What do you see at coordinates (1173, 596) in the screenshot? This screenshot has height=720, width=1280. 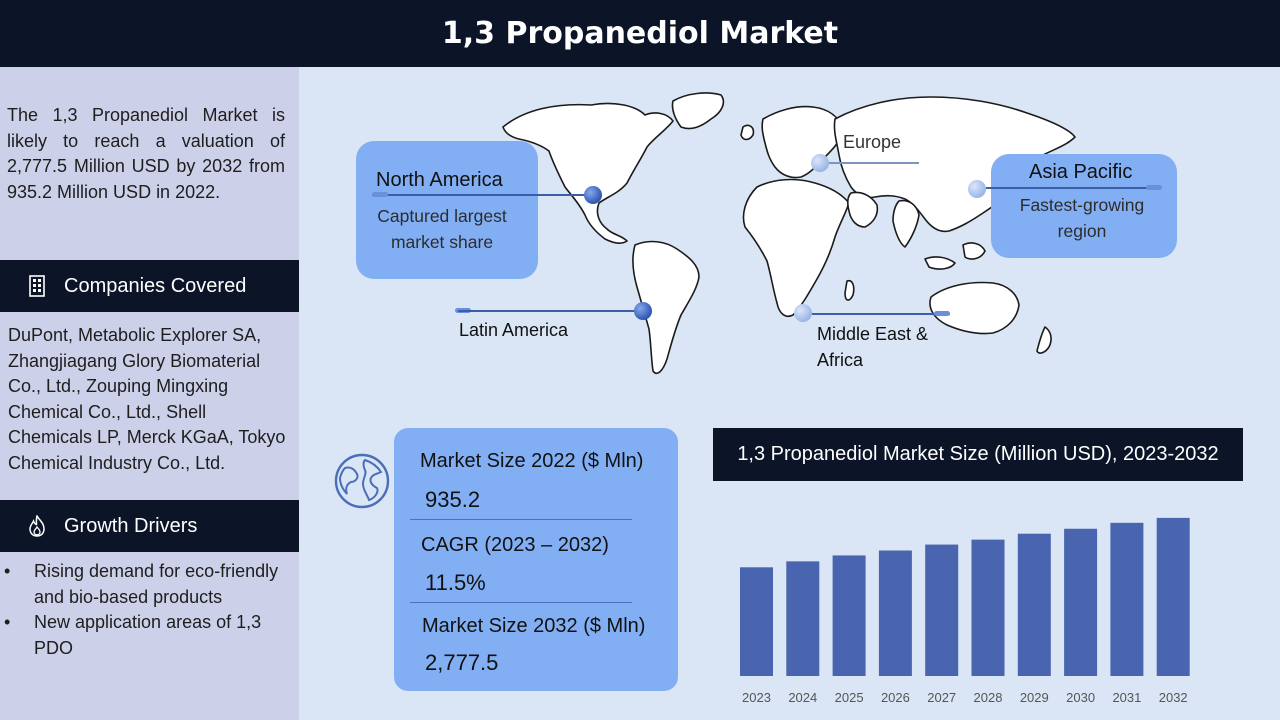 I see `bar-2032` at bounding box center [1173, 596].